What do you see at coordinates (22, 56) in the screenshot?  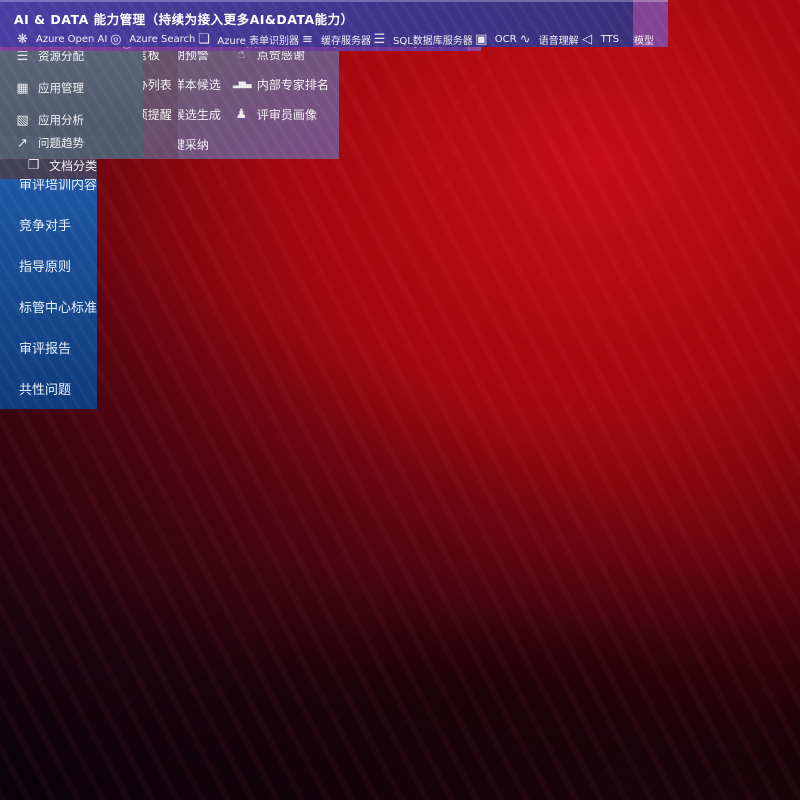 I see `list-icon: ☰` at bounding box center [22, 56].